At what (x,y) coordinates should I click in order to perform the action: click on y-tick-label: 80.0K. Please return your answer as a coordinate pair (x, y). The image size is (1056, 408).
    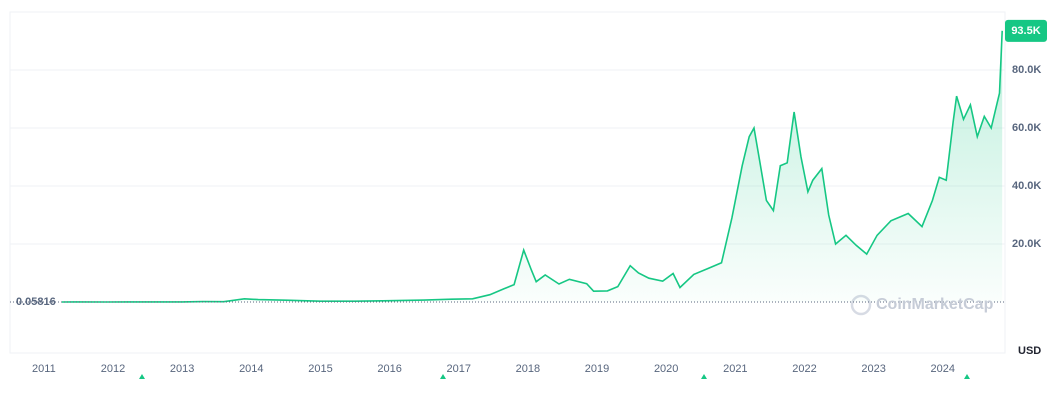
    Looking at the image, I should click on (1026, 70).